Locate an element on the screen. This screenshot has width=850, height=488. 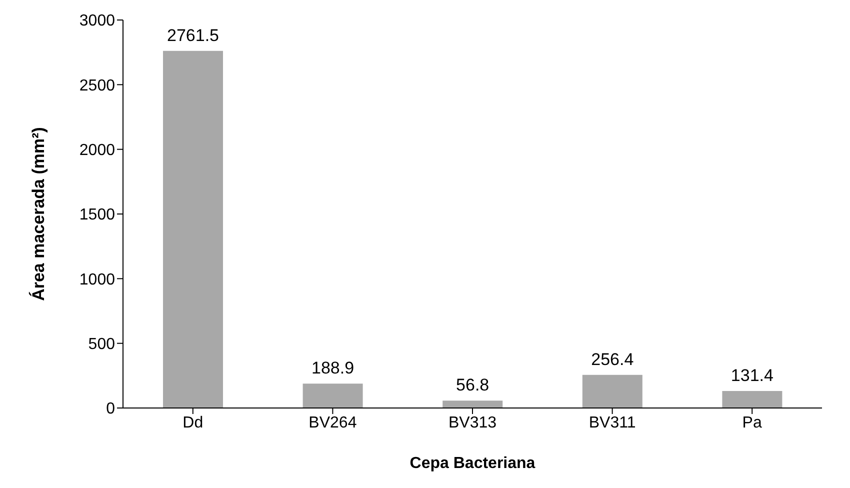
y-tick-label: 1500 is located at coordinates (97, 215).